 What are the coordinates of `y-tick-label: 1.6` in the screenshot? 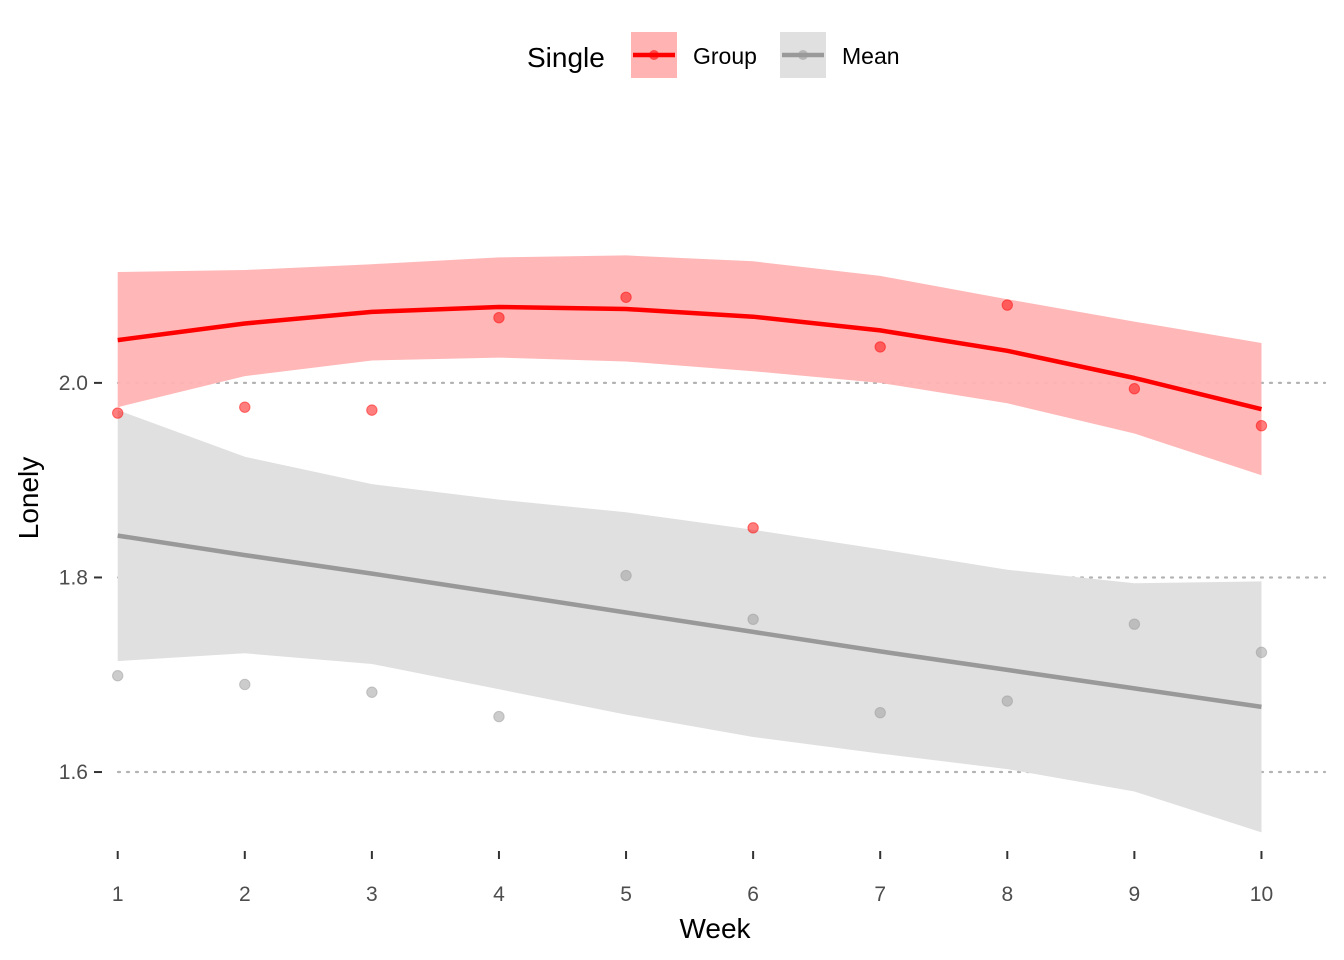 It's located at (73, 772).